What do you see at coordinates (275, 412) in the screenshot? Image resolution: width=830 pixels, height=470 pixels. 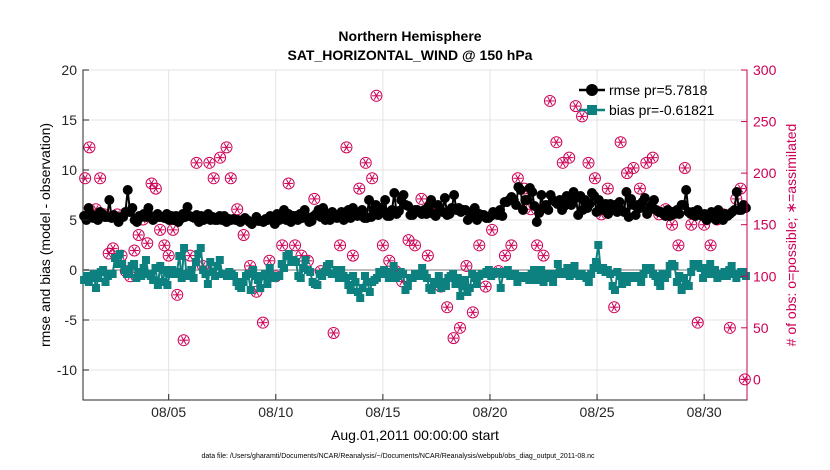 I see `x-tick-label: 08/10` at bounding box center [275, 412].